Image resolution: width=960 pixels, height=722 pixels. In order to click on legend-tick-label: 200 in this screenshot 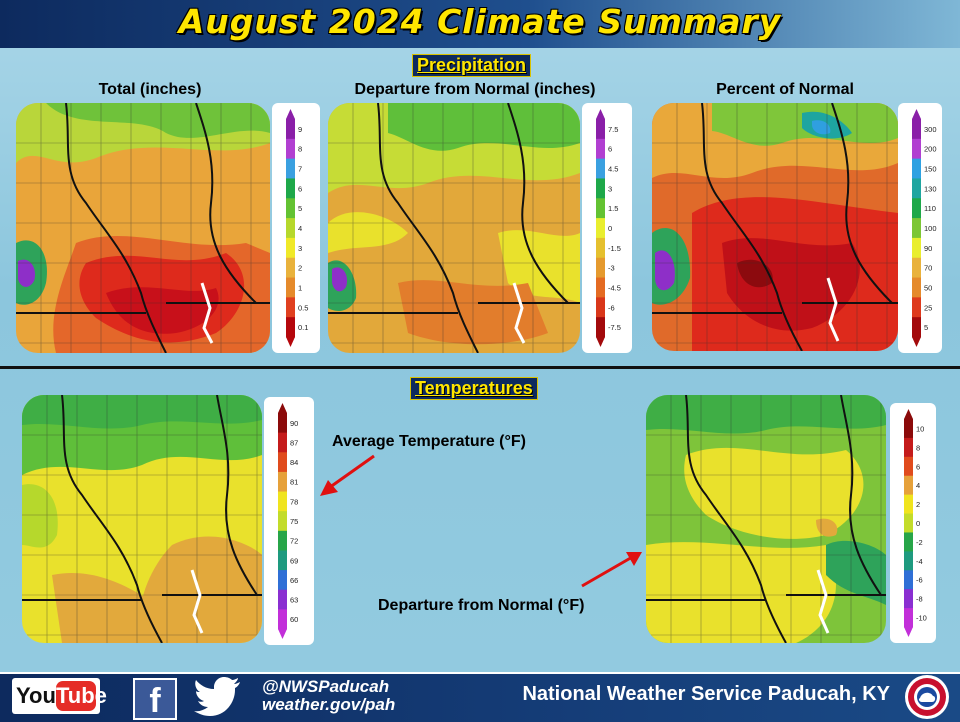, I will do `click(930, 149)`.